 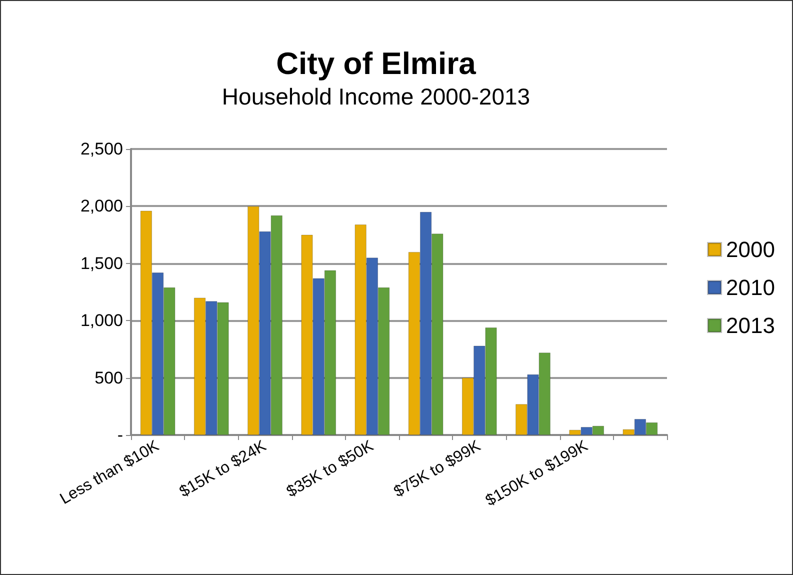 What do you see at coordinates (751, 287) in the screenshot?
I see `legend-label: 2010` at bounding box center [751, 287].